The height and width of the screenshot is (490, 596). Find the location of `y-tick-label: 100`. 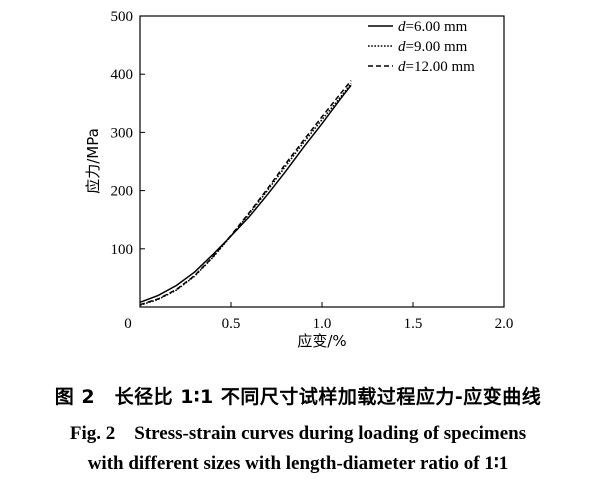

y-tick-label: 100 is located at coordinates (122, 250).